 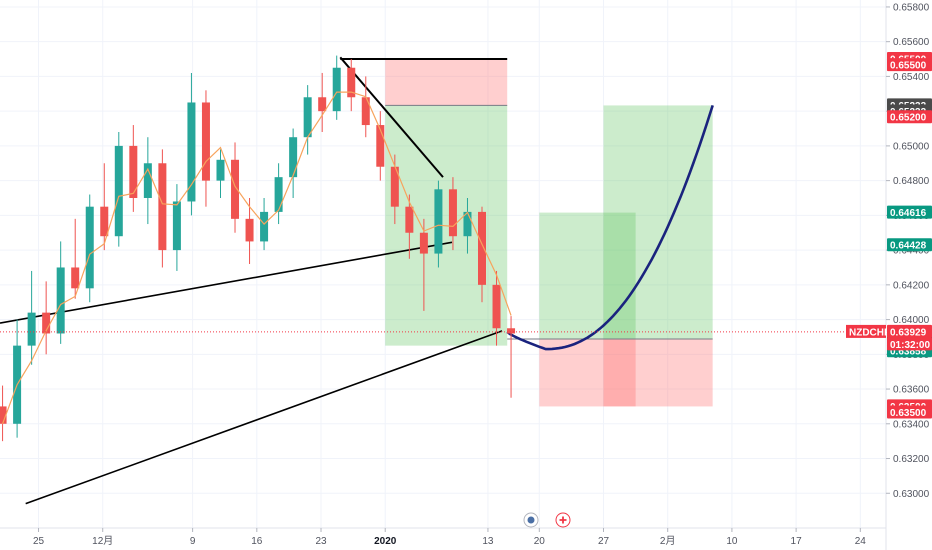 What do you see at coordinates (911, 181) in the screenshot?
I see `price-tick-label: 0.64800` at bounding box center [911, 181].